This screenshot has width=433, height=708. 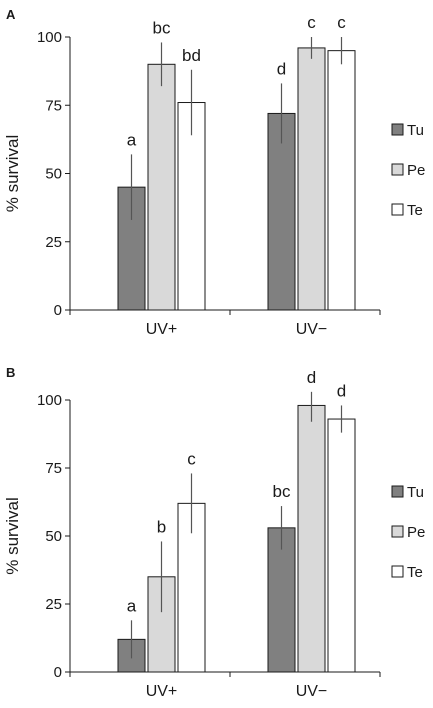 I want to click on sig-label-te-1: d, so click(x=341, y=390).